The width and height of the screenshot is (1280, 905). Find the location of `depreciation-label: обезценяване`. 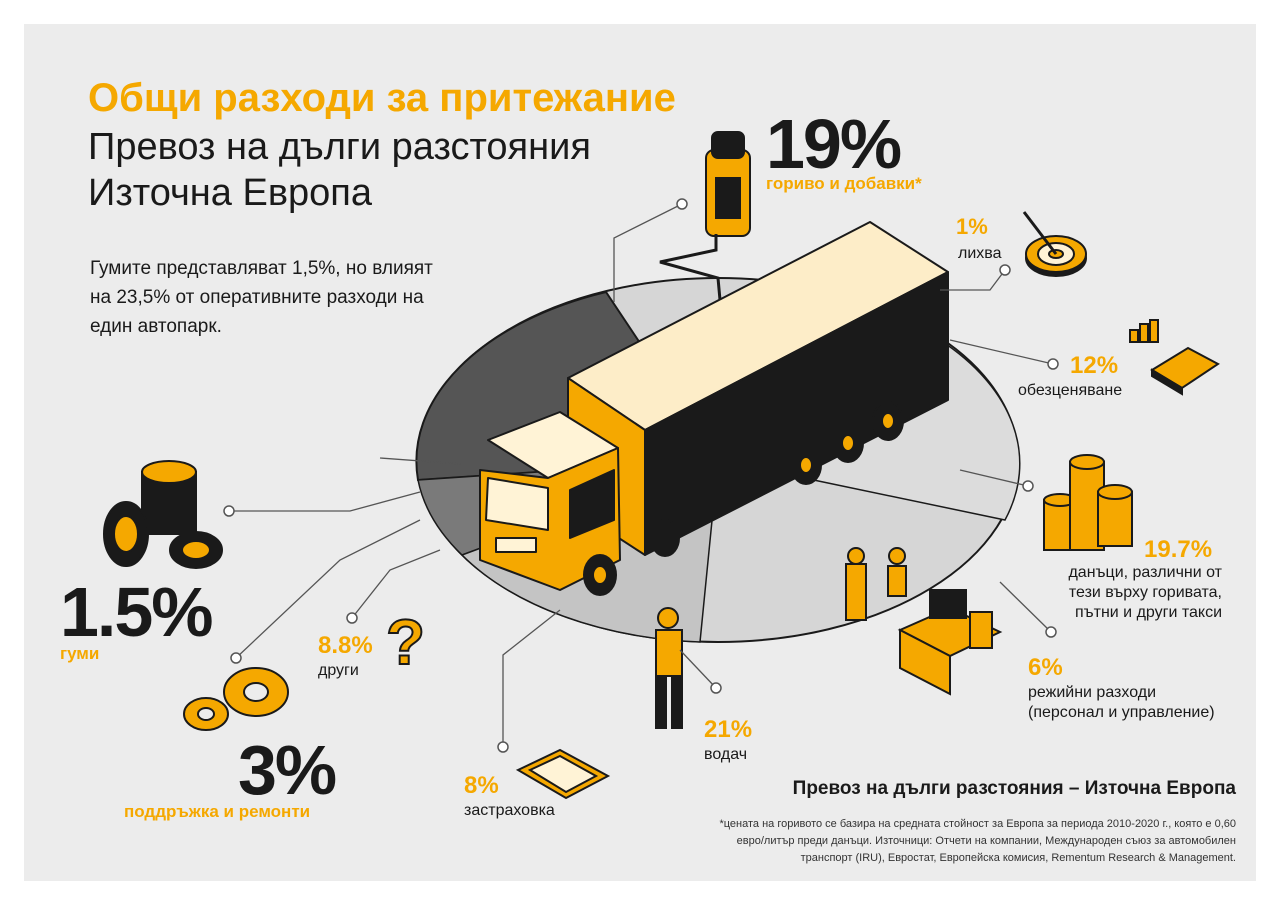

depreciation-label: обезценяване is located at coordinates (1070, 390).